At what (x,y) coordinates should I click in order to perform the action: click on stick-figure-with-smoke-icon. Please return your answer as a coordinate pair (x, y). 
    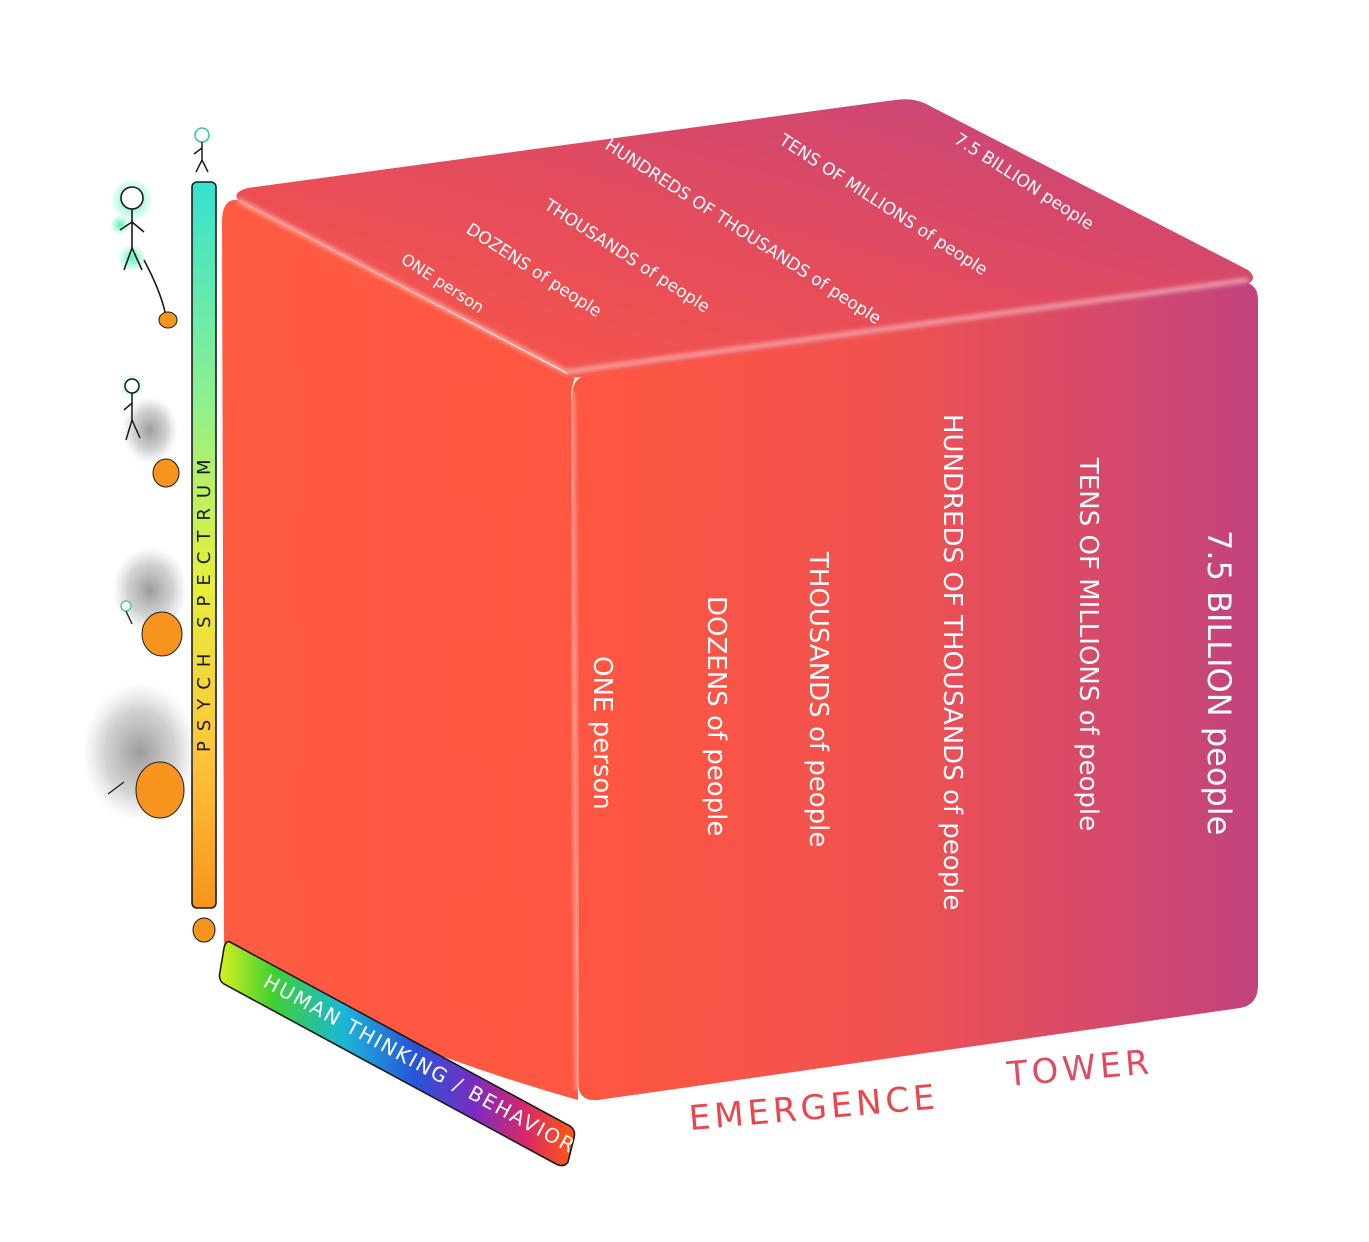
    Looking at the image, I should click on (149, 419).